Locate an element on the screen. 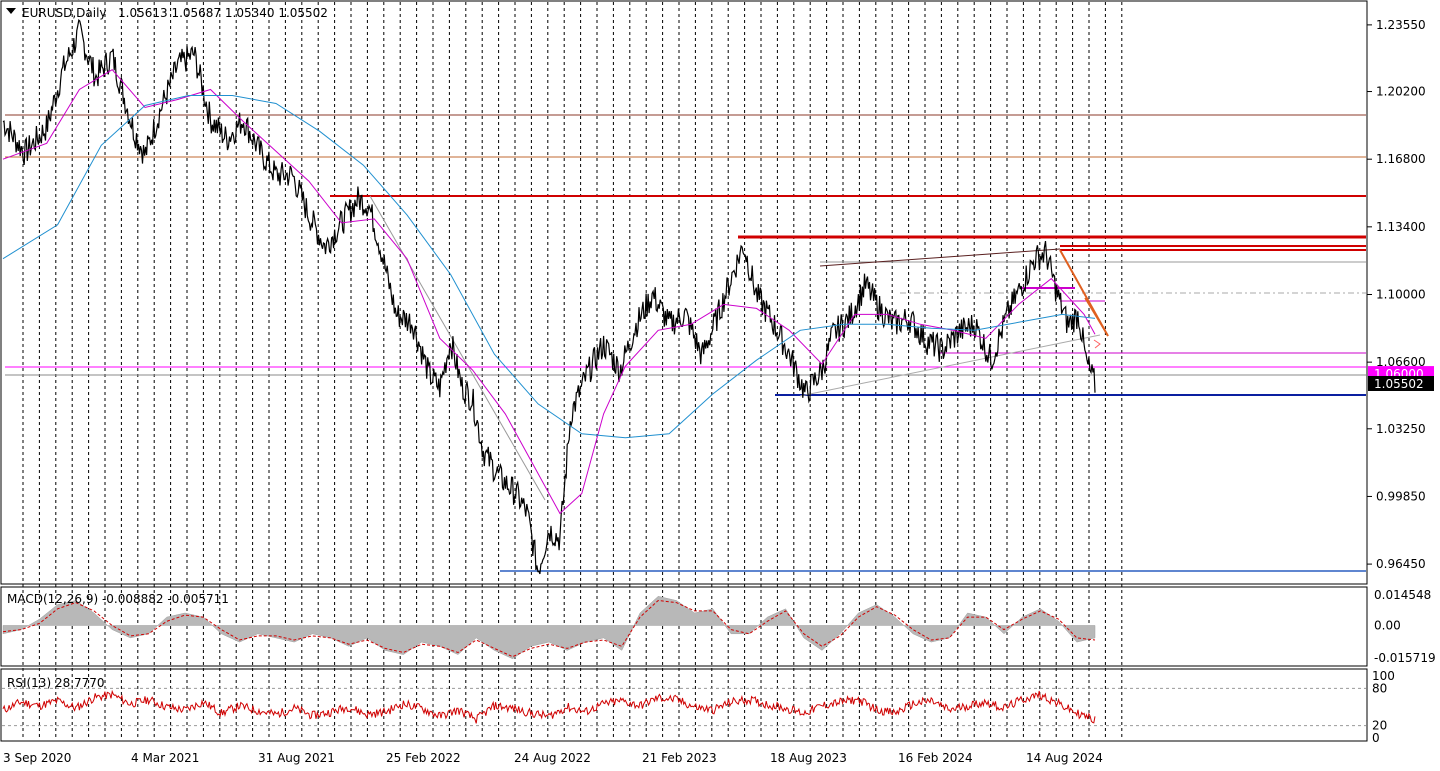  price-axis-label: 1.06600 is located at coordinates (1401, 362).